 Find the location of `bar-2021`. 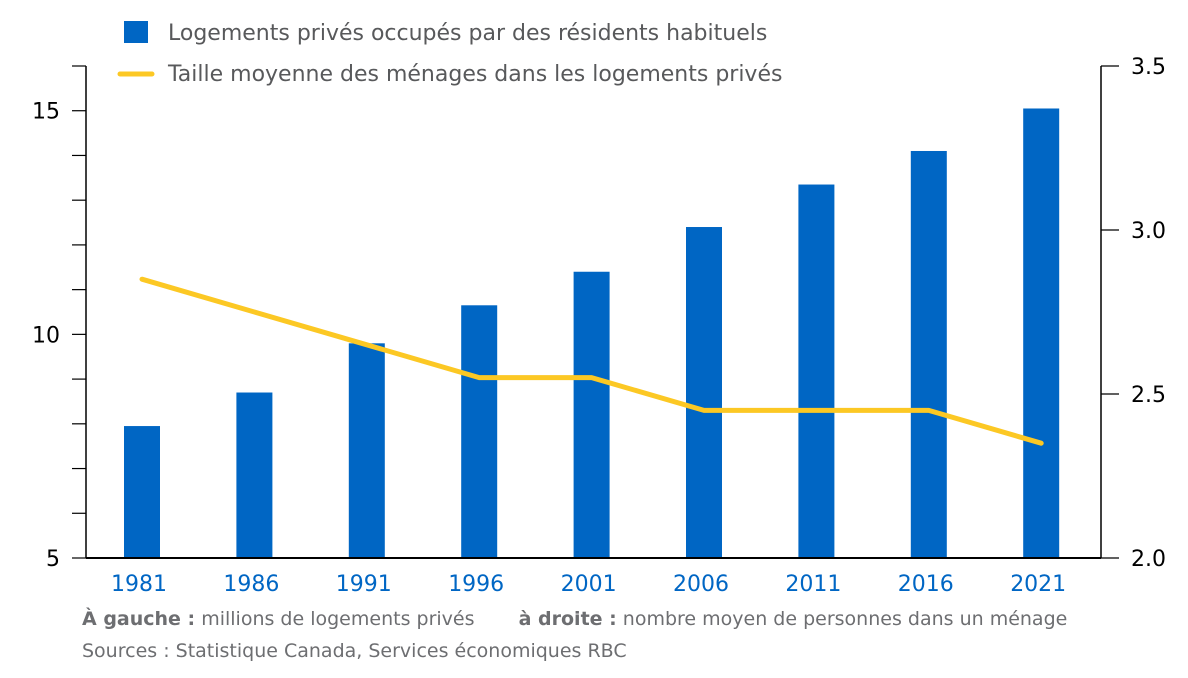

bar-2021 is located at coordinates (1041, 333).